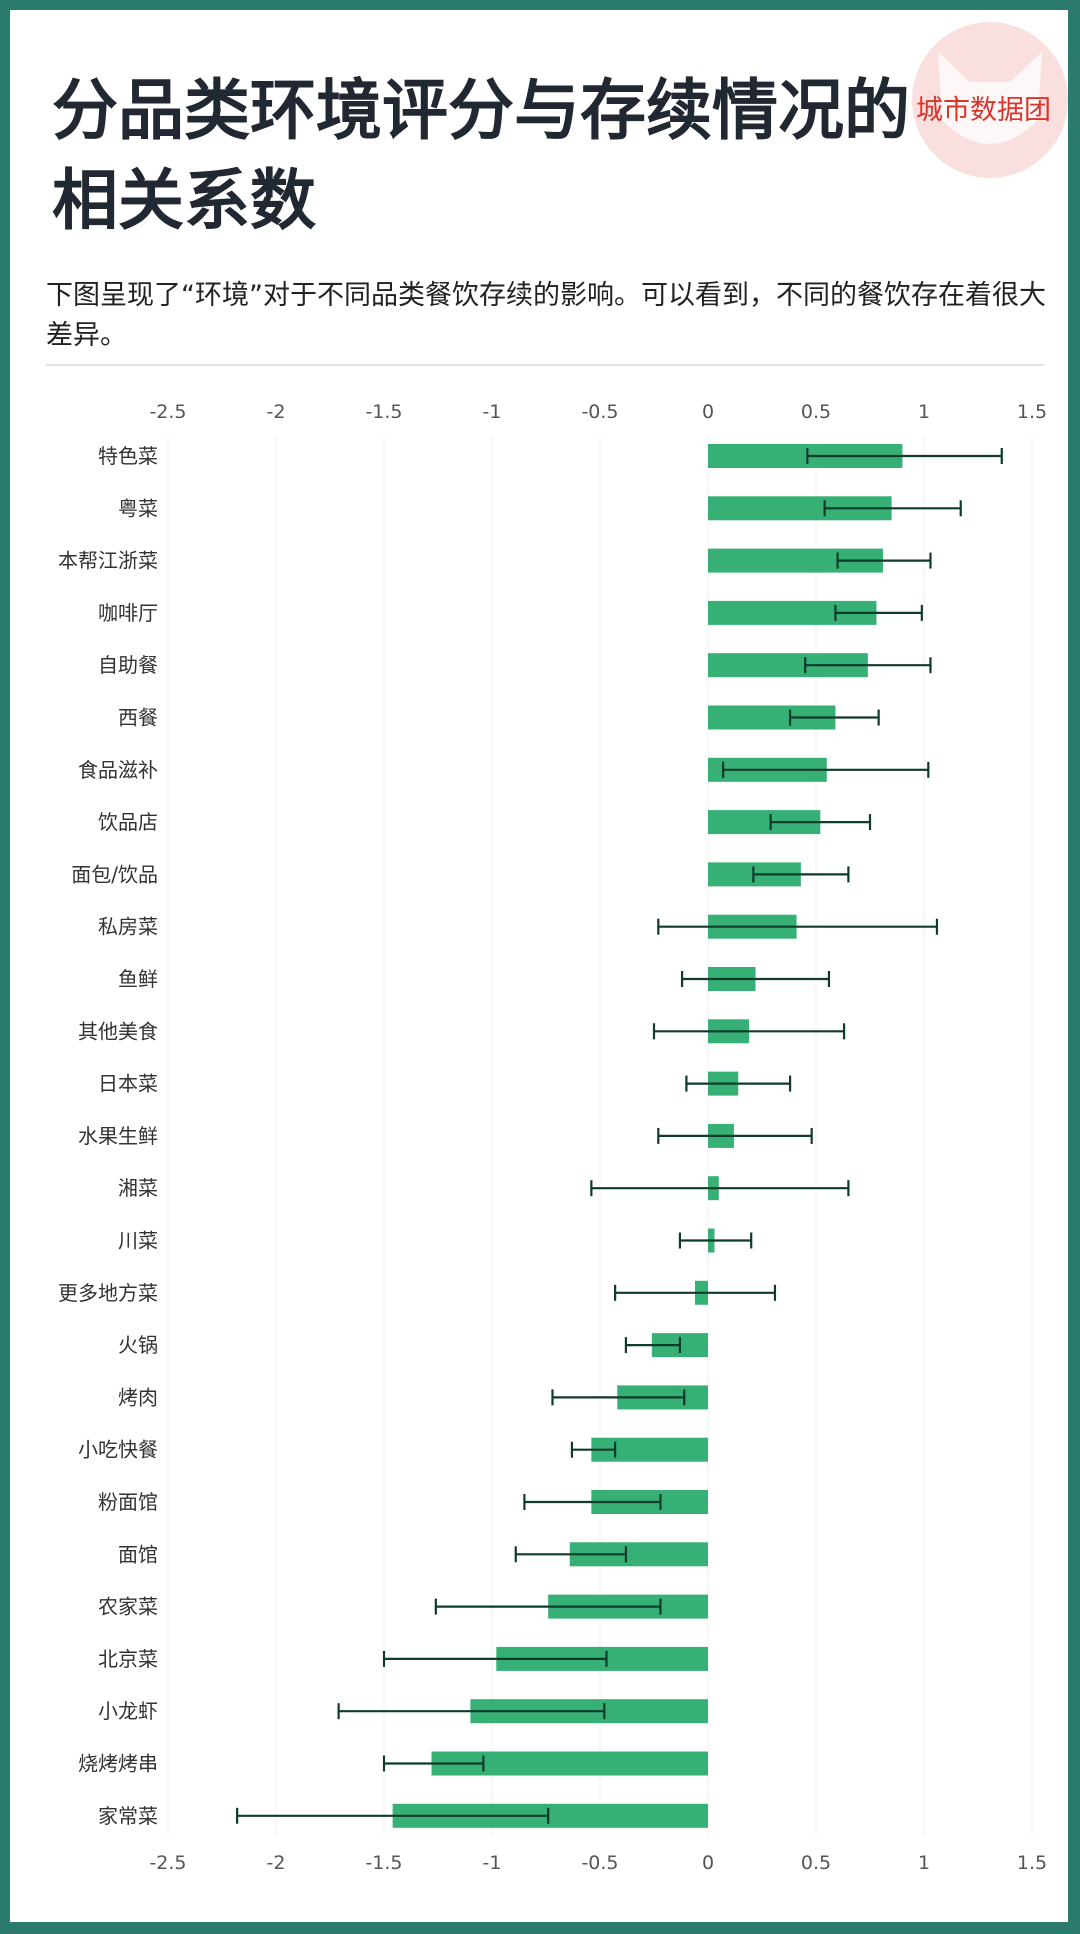  Describe the element at coordinates (138, 979) in the screenshot. I see `category-label: 鱼鲜` at that location.